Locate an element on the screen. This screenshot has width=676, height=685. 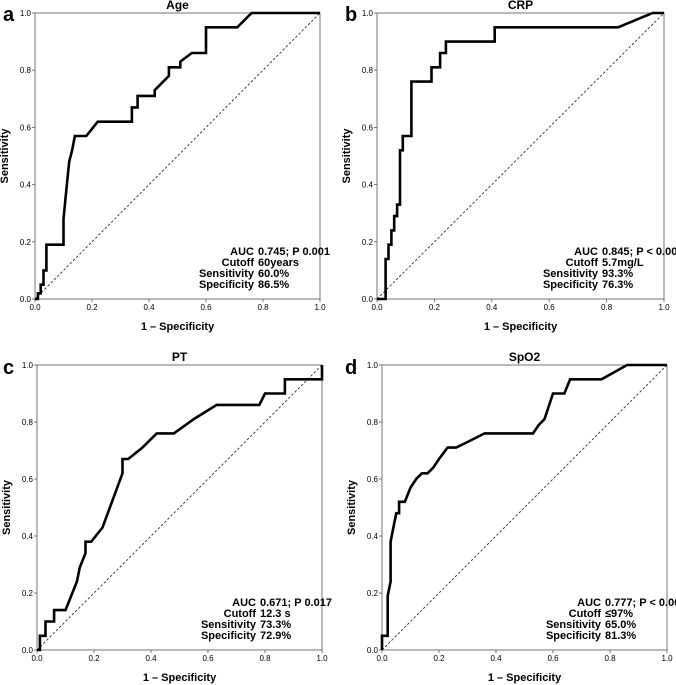
stat-value: 0.777; P < 0.001 is located at coordinates (640, 603).